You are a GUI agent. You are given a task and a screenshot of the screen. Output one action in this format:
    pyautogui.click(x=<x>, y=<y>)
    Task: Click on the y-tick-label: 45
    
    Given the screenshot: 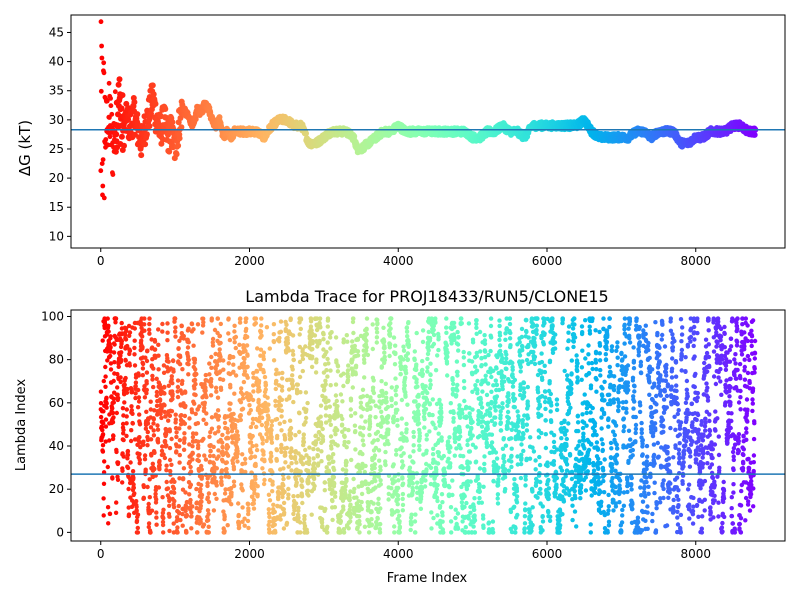 What is the action you would take?
    pyautogui.click(x=56, y=32)
    